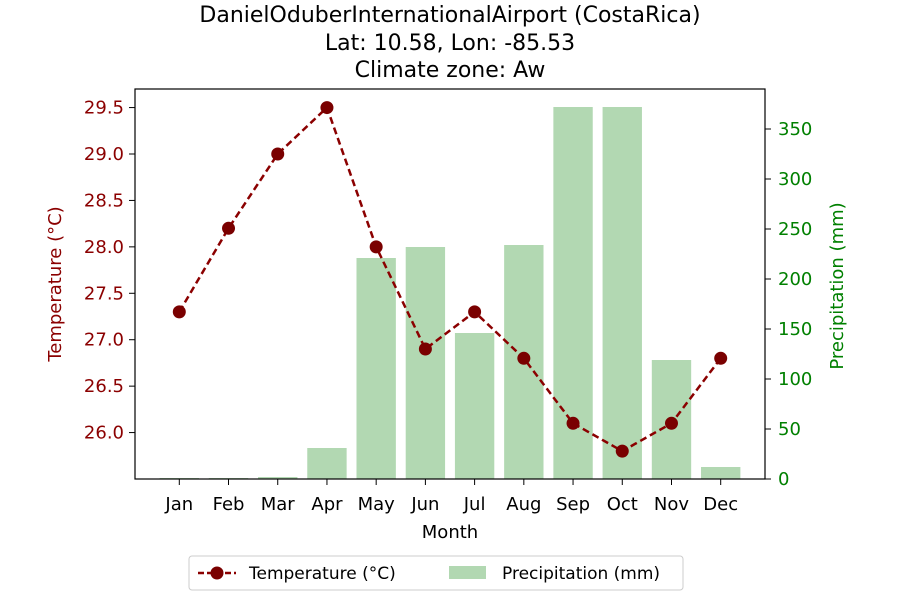  Describe the element at coordinates (671, 504) in the screenshot. I see `x-tick-label-nov: Nov` at that location.